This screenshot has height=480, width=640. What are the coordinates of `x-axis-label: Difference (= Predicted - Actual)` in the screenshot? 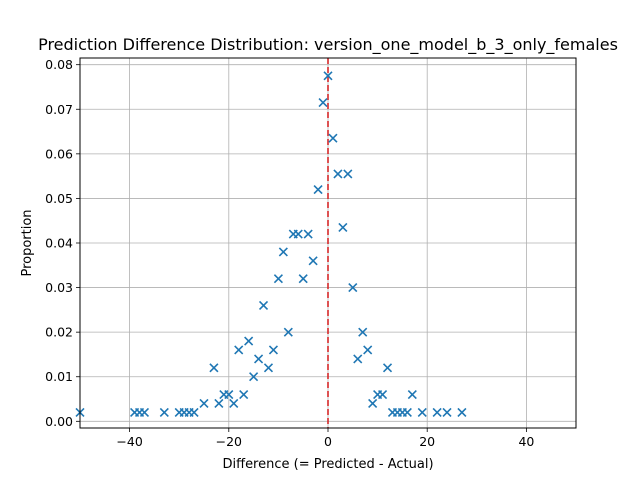 It's located at (327, 464).